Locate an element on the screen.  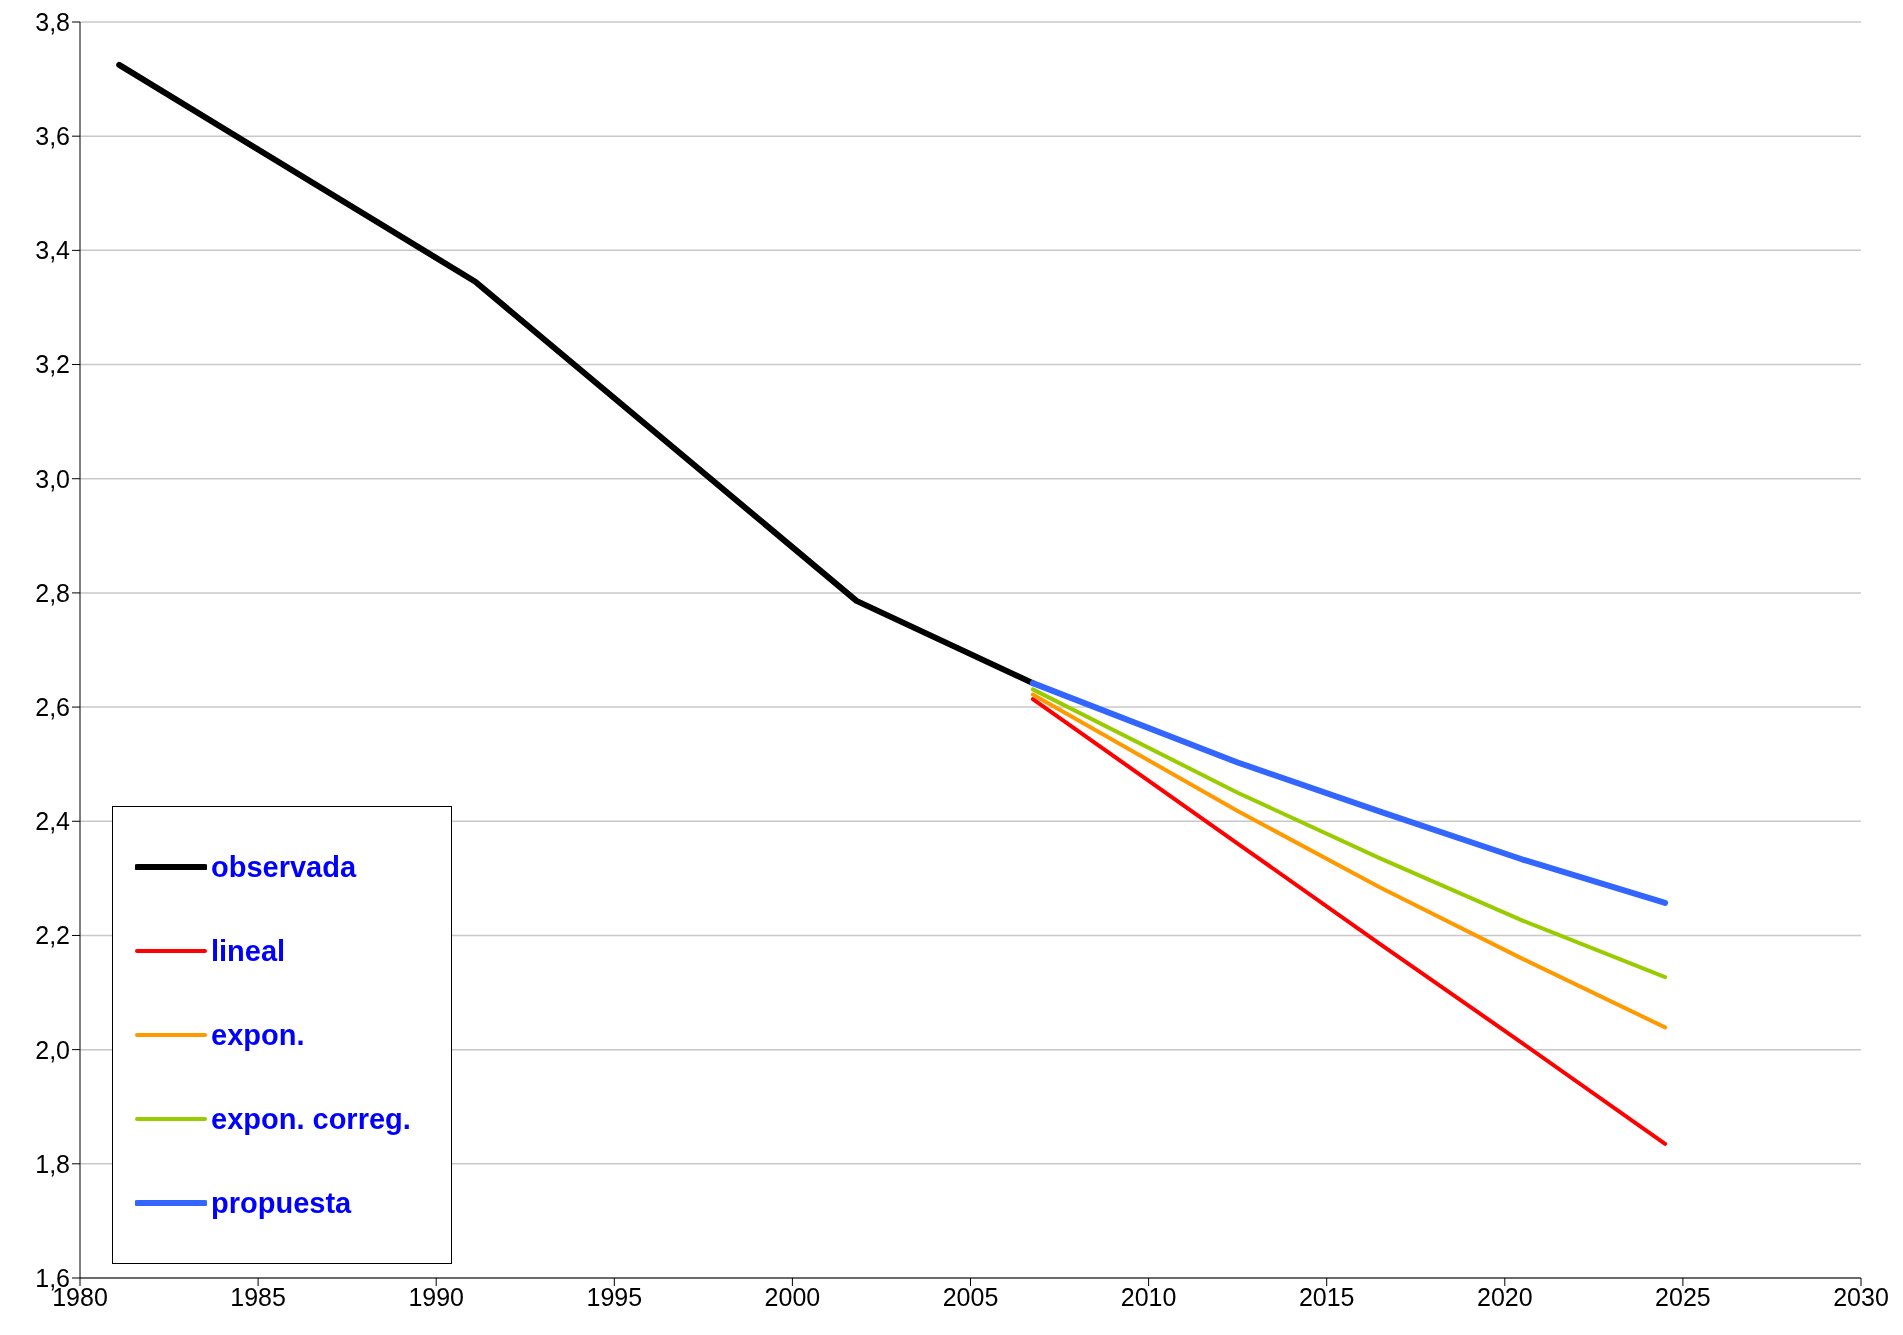
x-tick-label: 2025 is located at coordinates (1683, 1296).